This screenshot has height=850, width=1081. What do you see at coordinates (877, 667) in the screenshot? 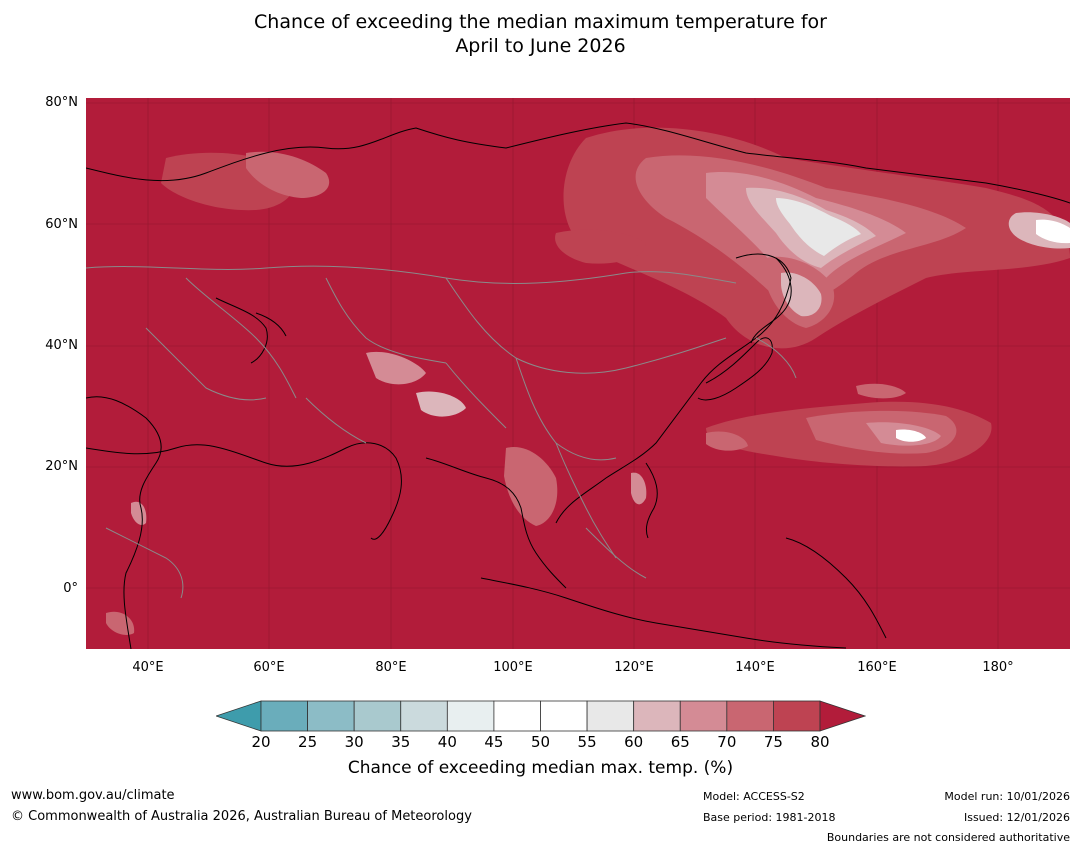
I see `lon-label-160e: 160°E` at bounding box center [877, 667].